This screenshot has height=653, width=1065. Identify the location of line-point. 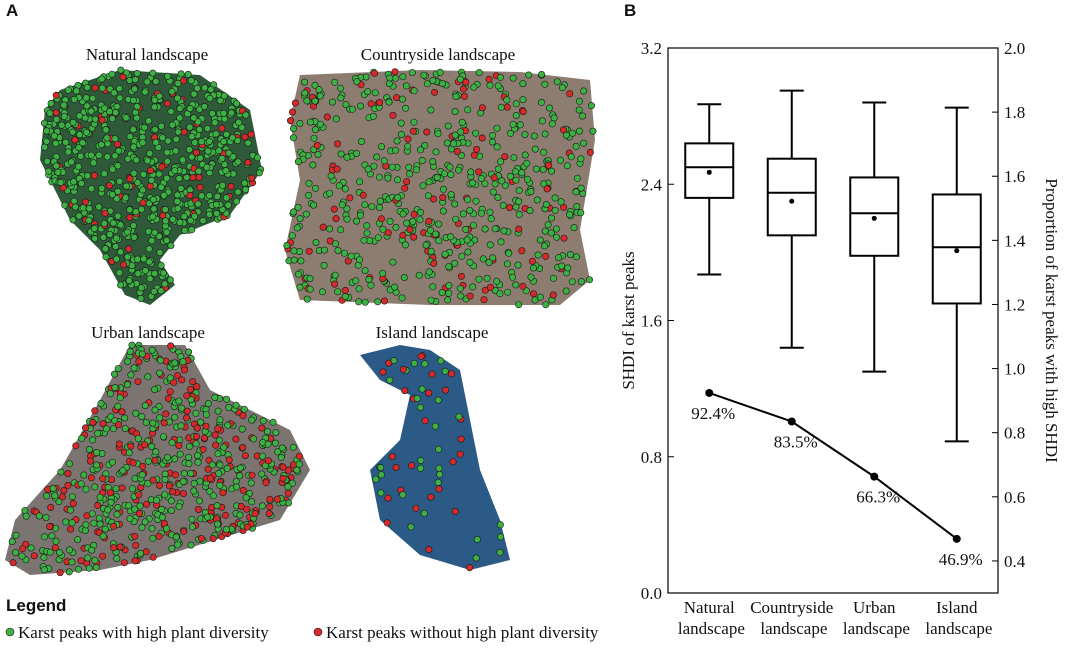
(791, 421).